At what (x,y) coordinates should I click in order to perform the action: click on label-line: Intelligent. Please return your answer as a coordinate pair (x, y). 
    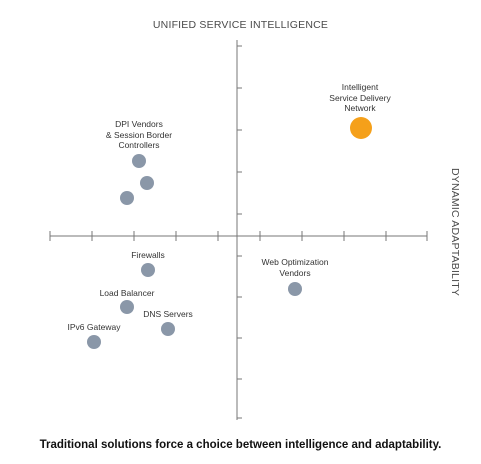
    Looking at the image, I should click on (360, 87).